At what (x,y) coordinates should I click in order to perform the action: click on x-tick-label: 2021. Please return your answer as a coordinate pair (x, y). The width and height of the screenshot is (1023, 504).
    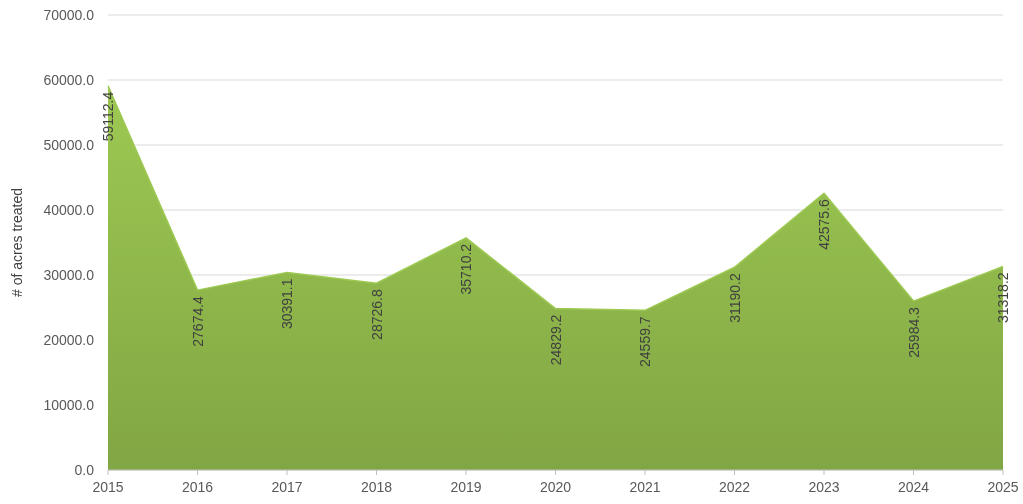
    Looking at the image, I should click on (645, 487).